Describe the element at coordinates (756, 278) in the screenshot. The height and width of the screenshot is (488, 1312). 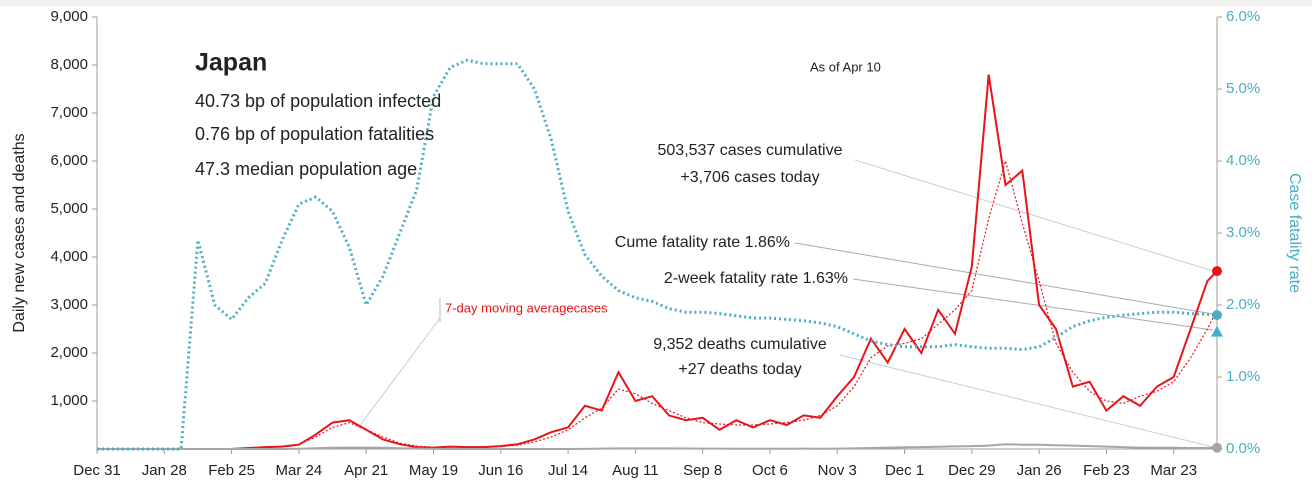
I see `annotation: 2-week fatality rate 1.63%` at that location.